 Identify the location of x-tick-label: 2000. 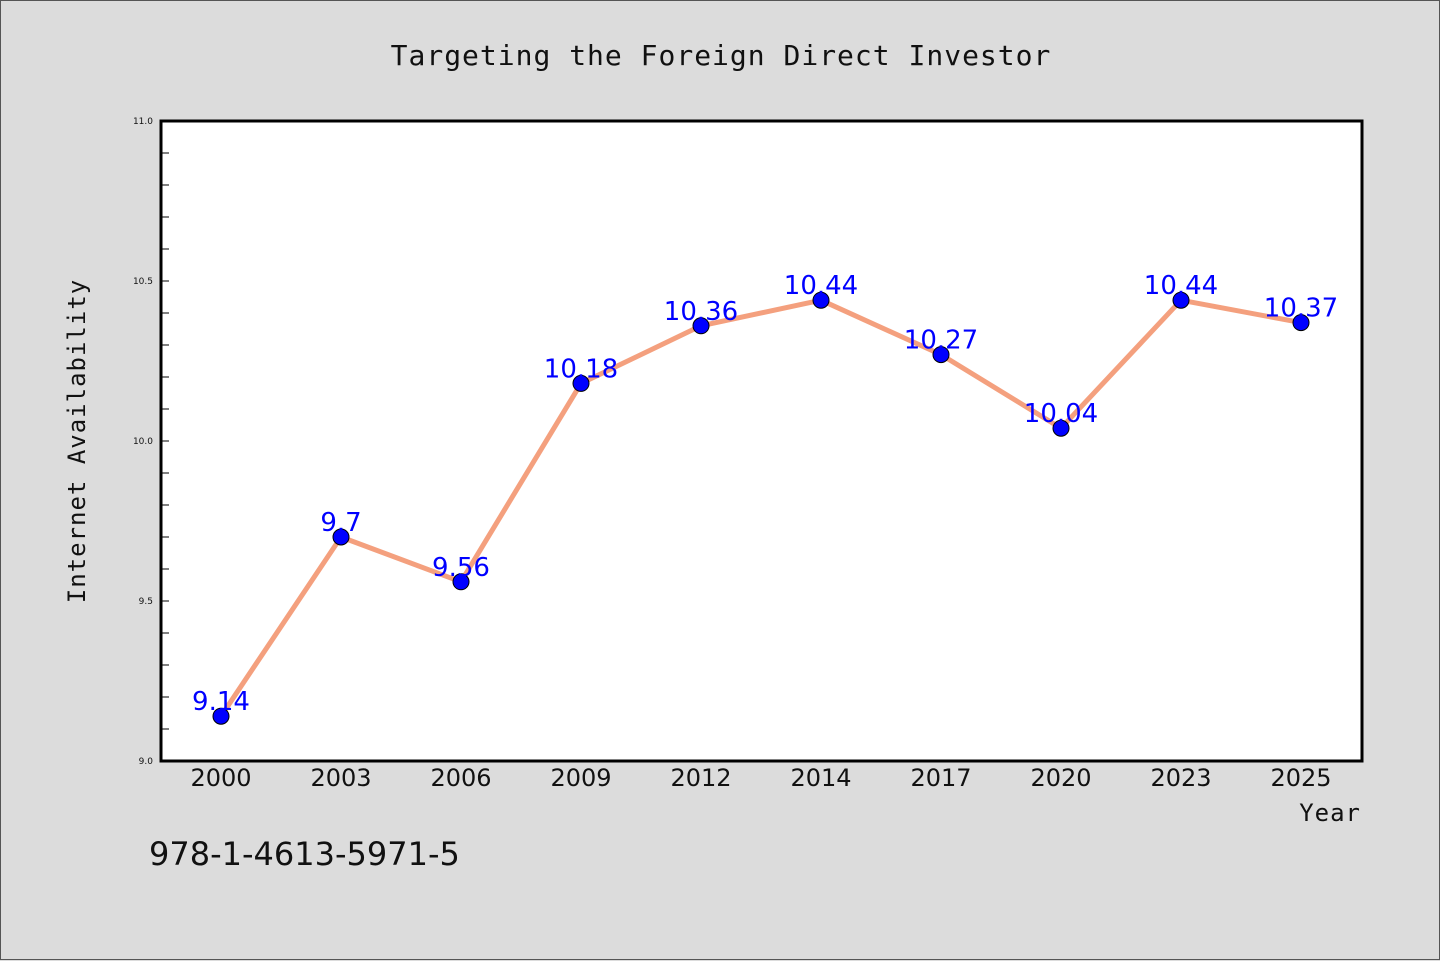
(220, 778).